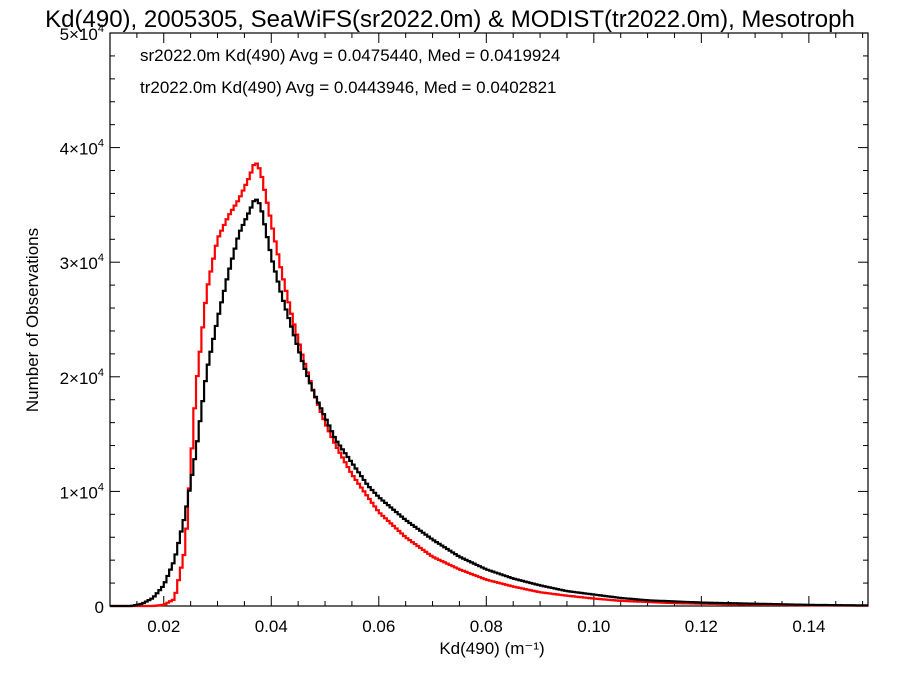  What do you see at coordinates (99, 607) in the screenshot?
I see `y-tick-label-0: 0` at bounding box center [99, 607].